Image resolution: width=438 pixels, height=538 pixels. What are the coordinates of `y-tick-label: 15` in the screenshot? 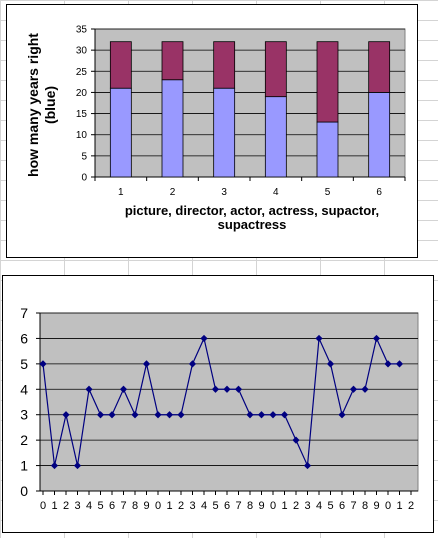 It's located at (82, 114).